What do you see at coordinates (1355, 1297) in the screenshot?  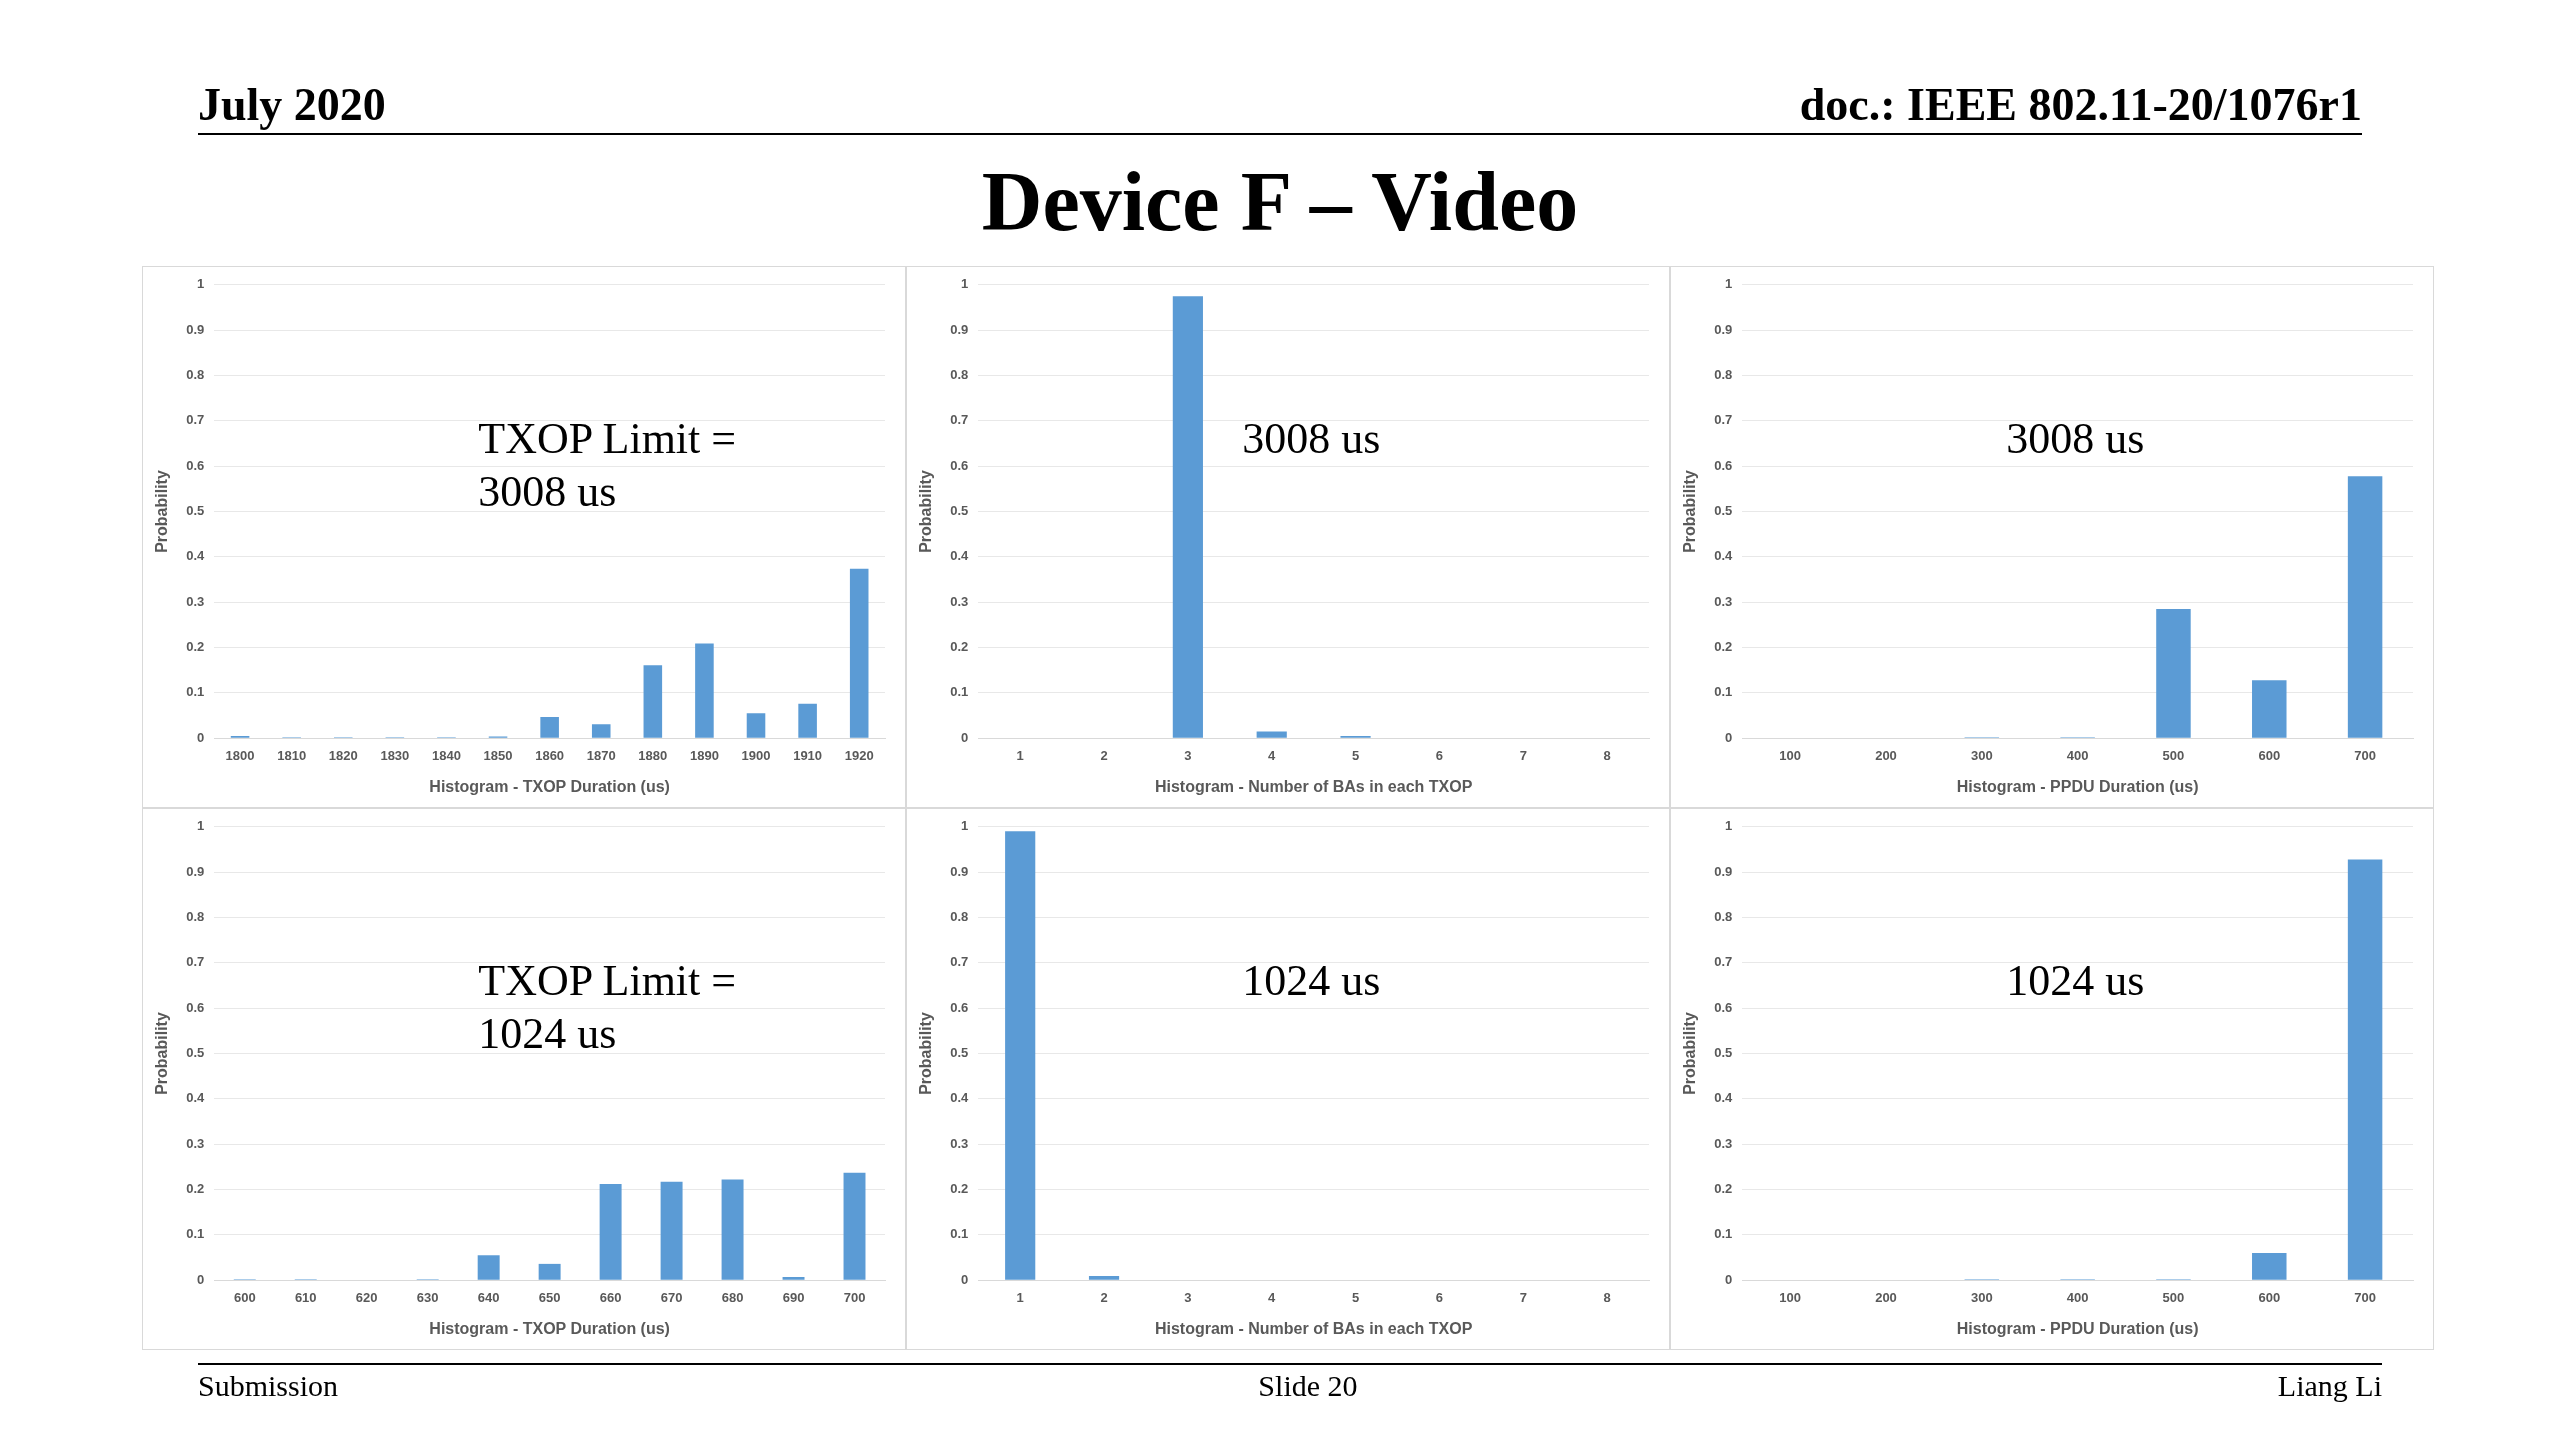 I see `x-tick-label: 5` at bounding box center [1355, 1297].